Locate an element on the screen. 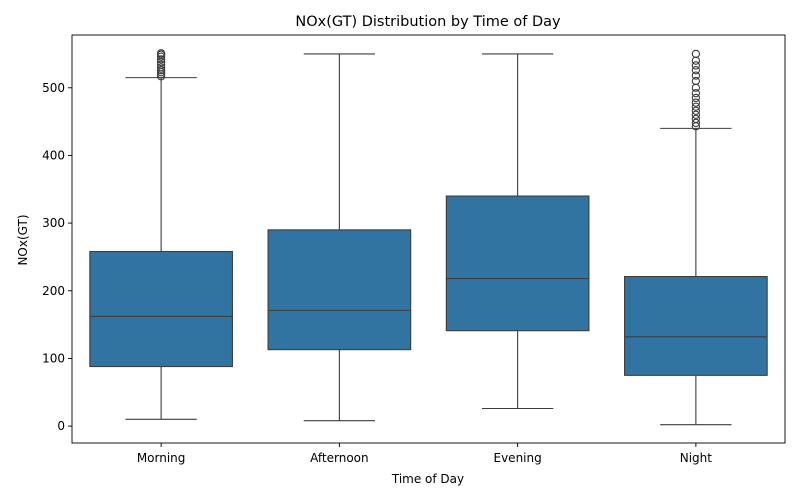 This screenshot has height=504, width=800. y-tick-label: 100 is located at coordinates (53, 358).